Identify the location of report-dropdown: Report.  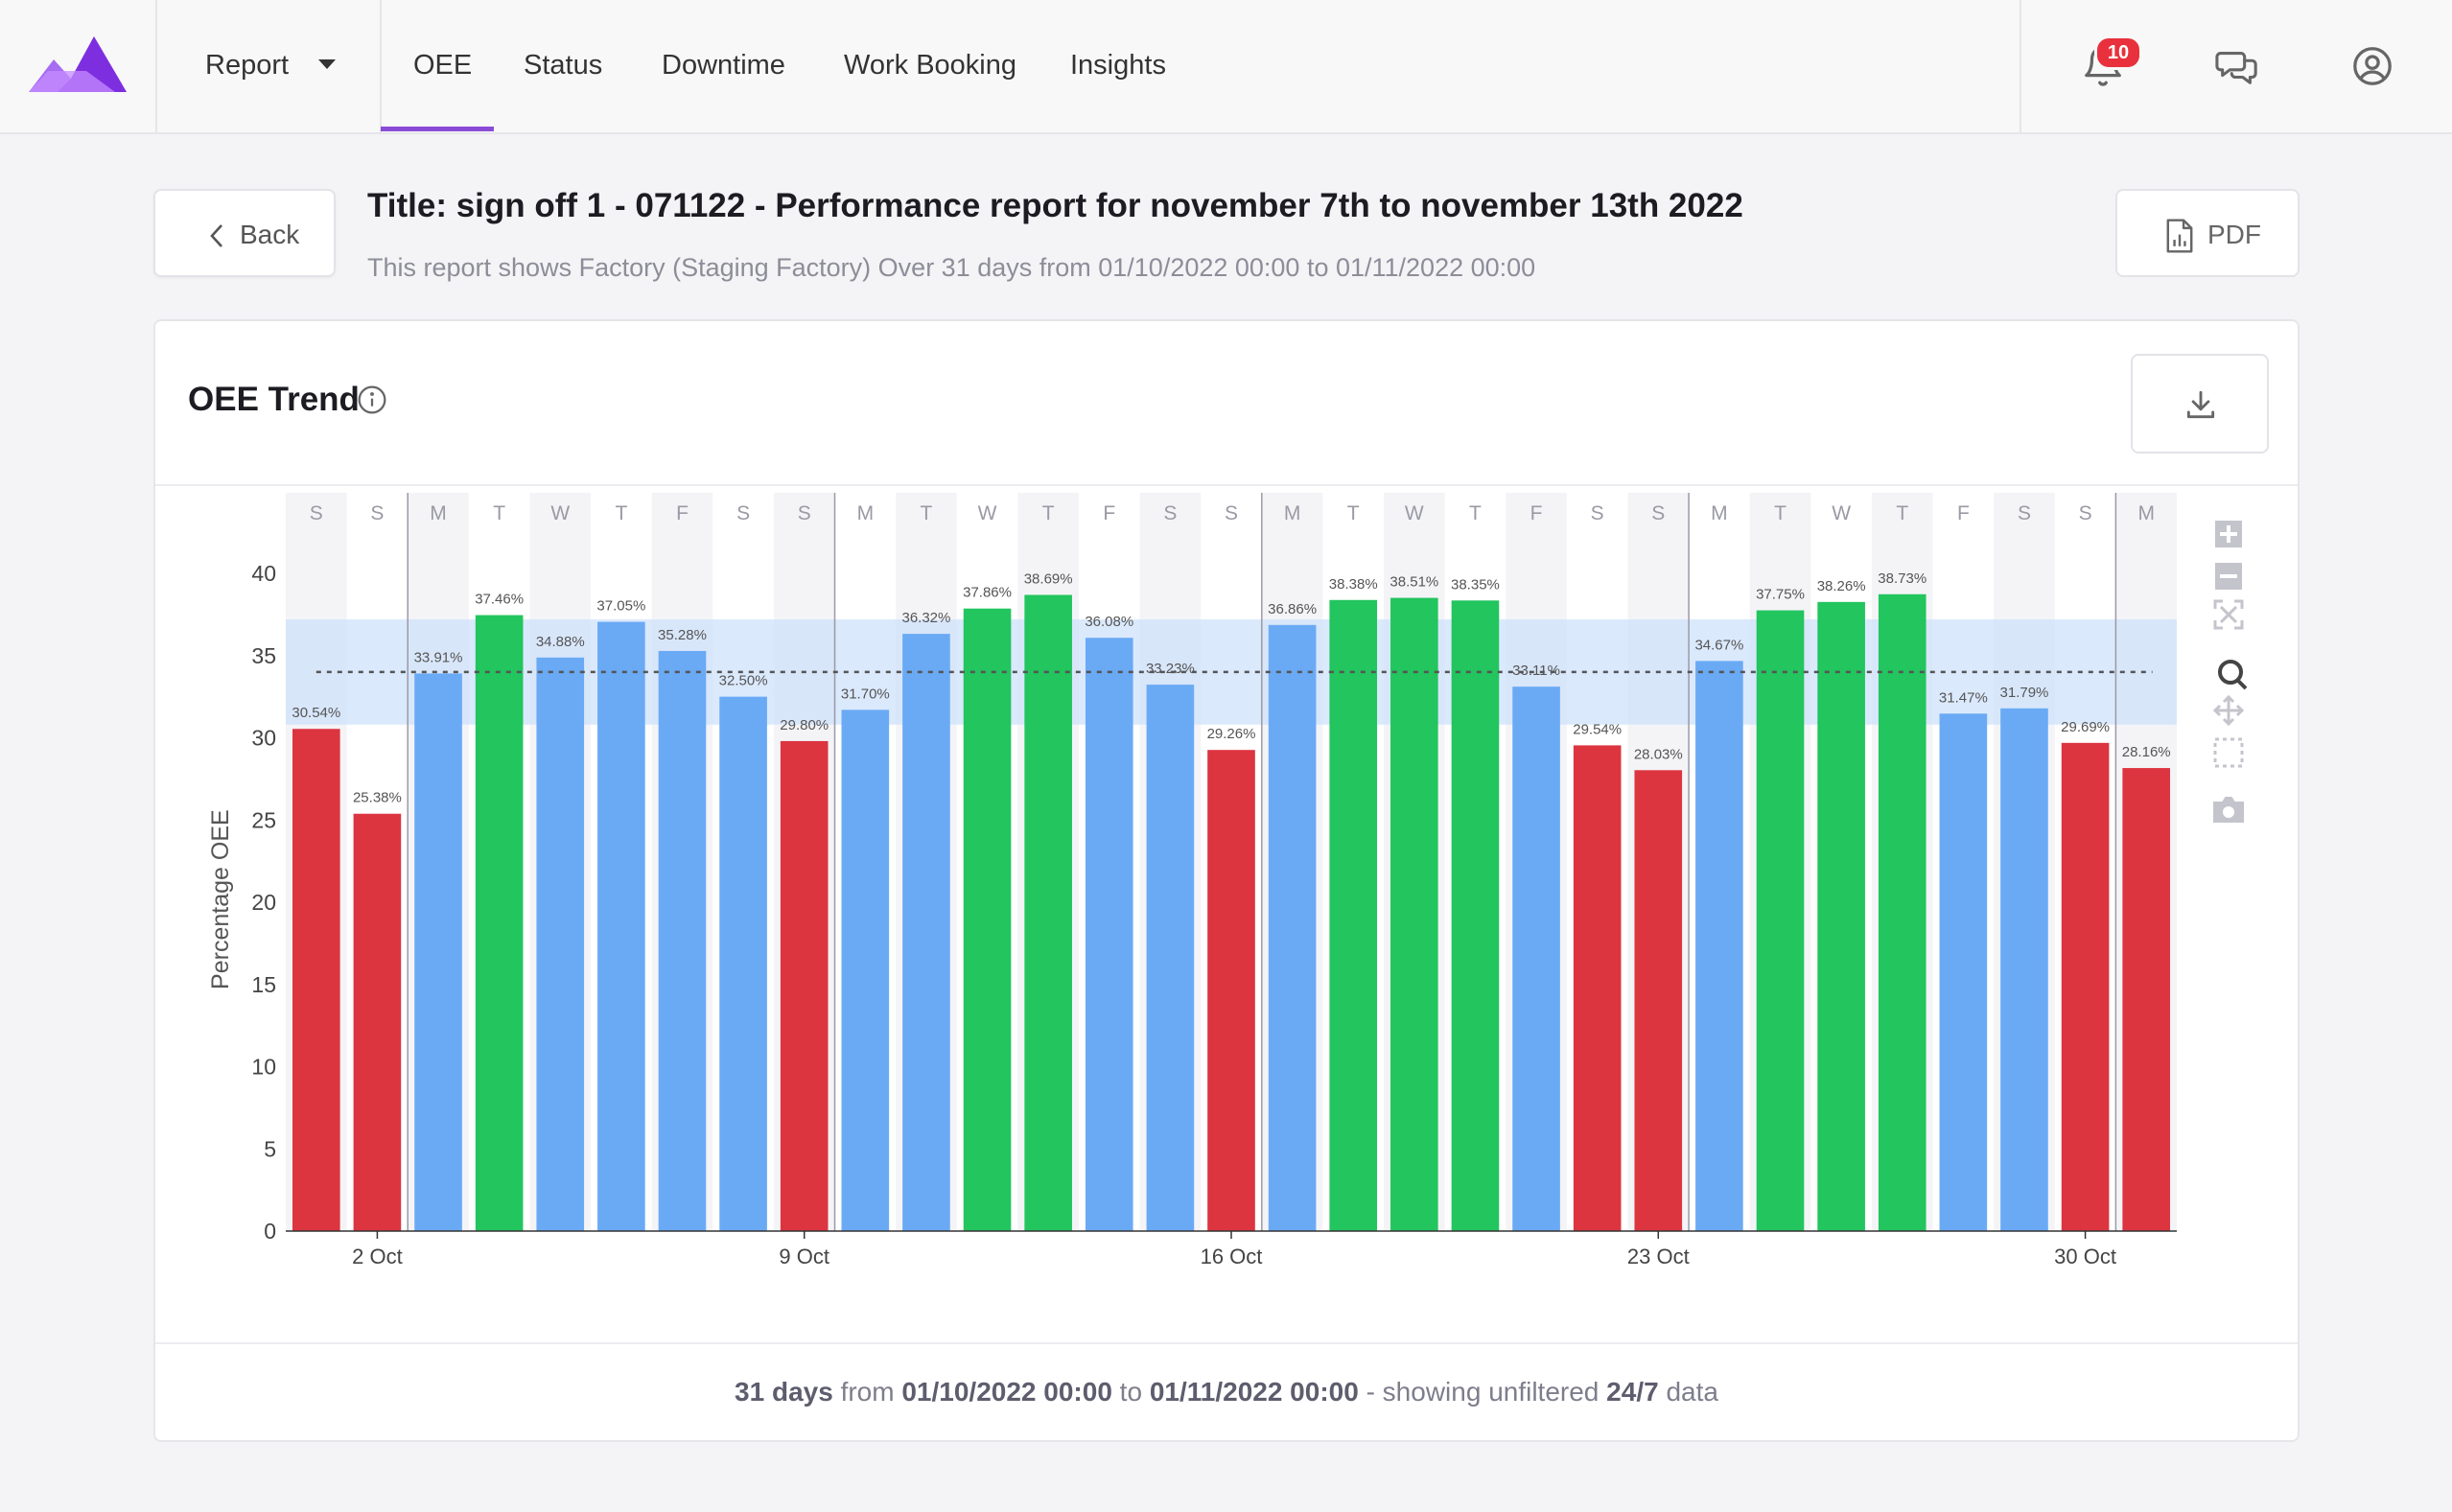
(269, 66).